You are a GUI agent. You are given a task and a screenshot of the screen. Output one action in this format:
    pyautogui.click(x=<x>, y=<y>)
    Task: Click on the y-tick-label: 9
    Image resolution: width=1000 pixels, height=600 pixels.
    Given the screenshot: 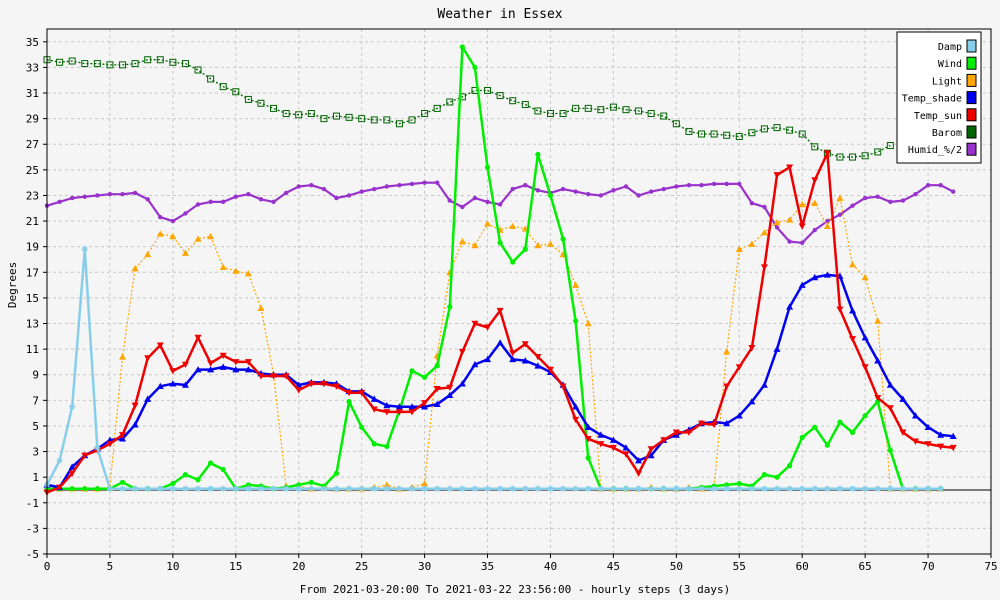 What is the action you would take?
    pyautogui.click(x=35, y=375)
    